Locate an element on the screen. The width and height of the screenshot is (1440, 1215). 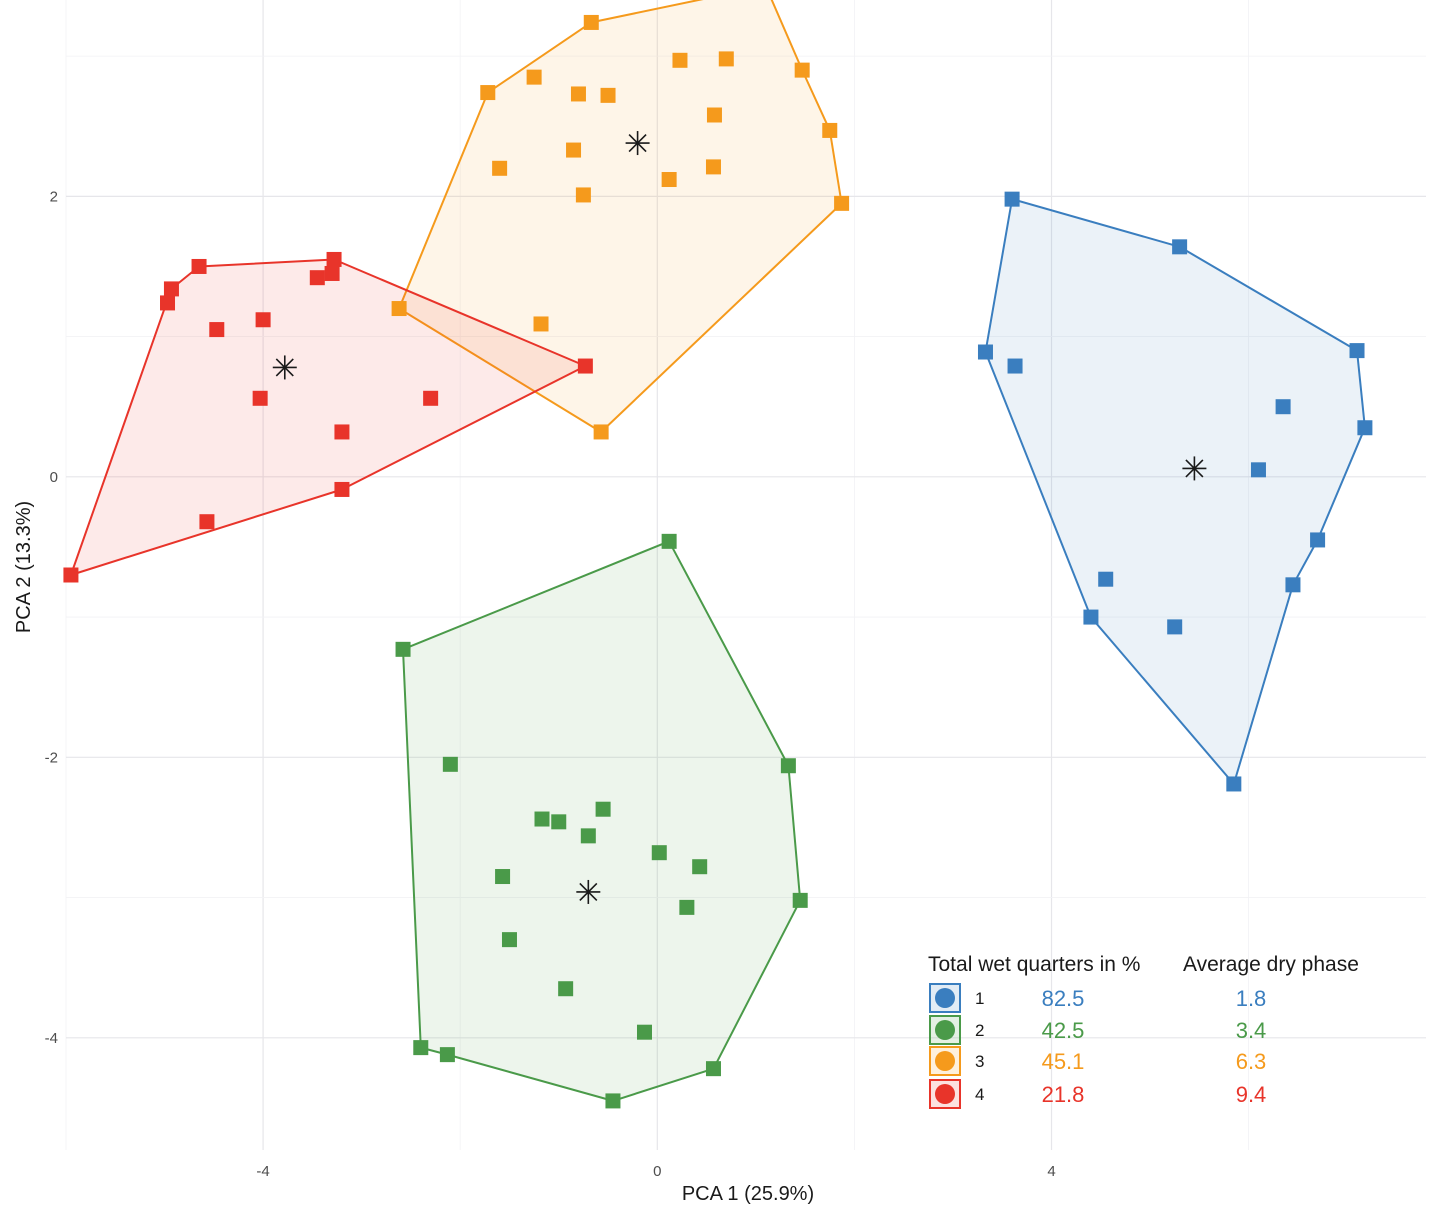
legend-rows: 1 82.5 1.8 2 42.5 3.4 3 45.1 6.3 4 21.8 9.4 is located at coordinates (1098, 1046).